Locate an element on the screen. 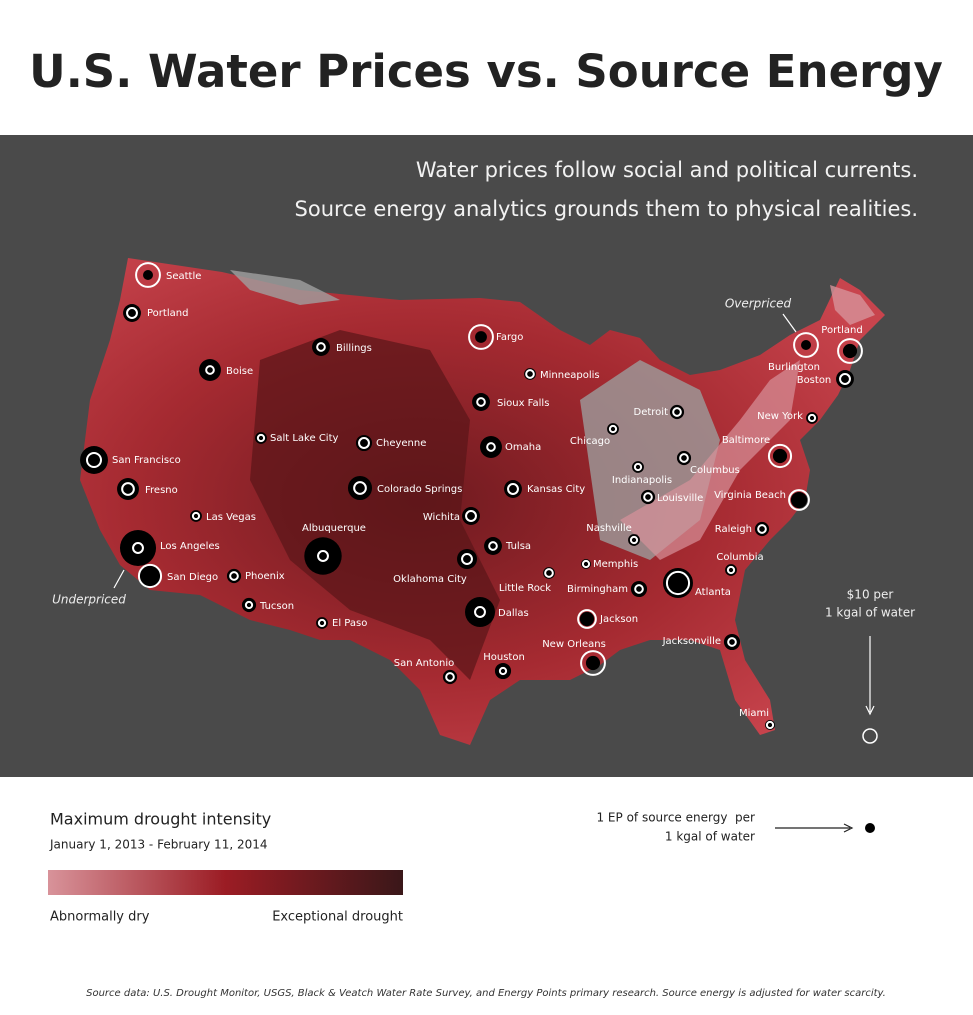 This screenshot has width=973, height=1015. city-label: Billings is located at coordinates (354, 348).